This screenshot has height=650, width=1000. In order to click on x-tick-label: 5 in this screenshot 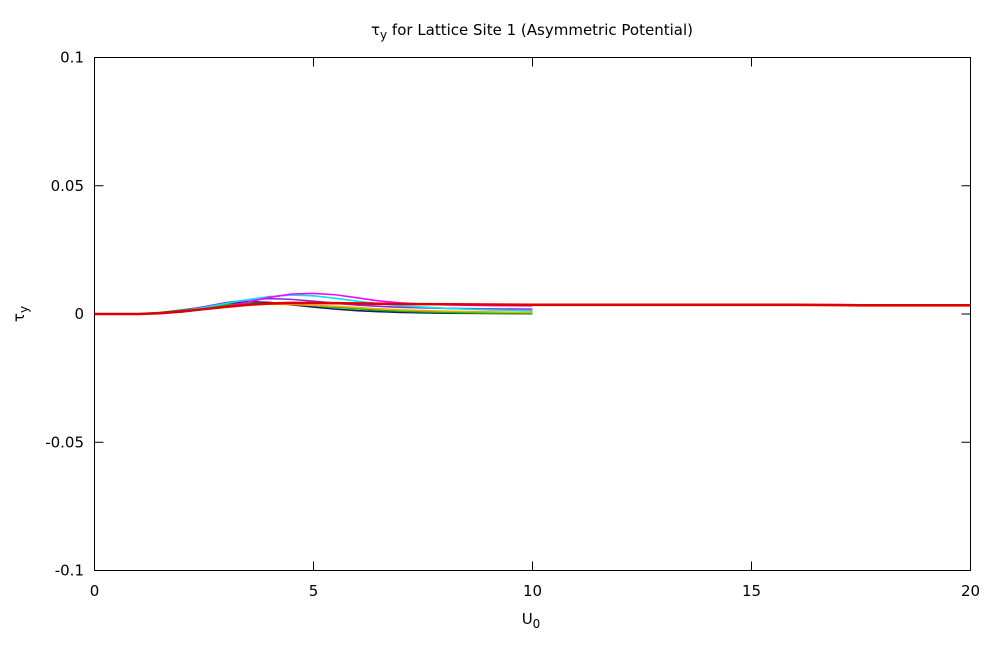, I will do `click(314, 591)`.